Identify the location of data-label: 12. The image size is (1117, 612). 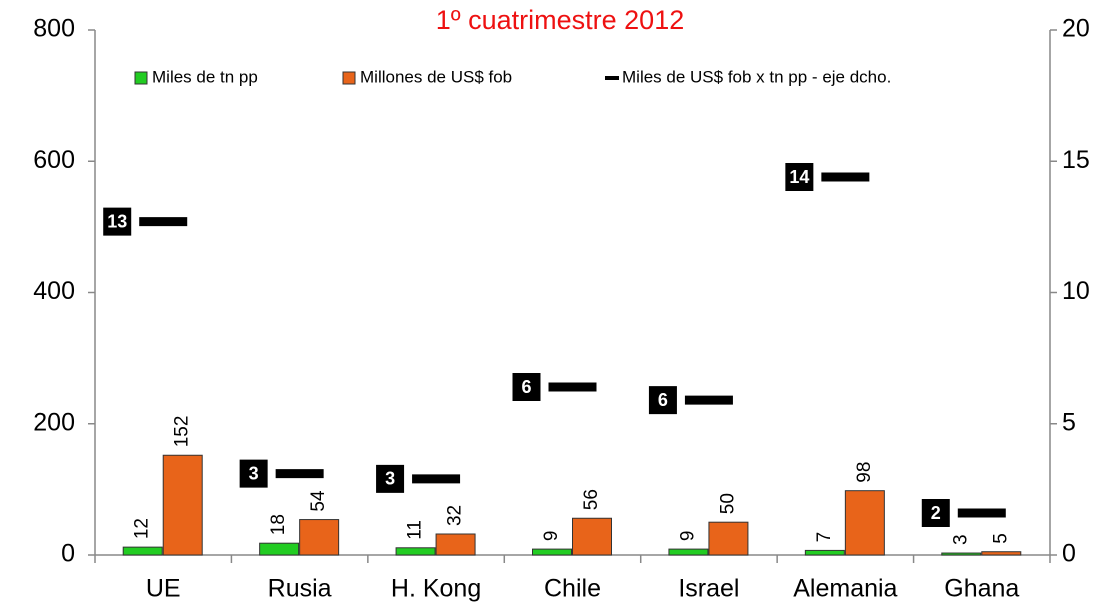
(142, 528).